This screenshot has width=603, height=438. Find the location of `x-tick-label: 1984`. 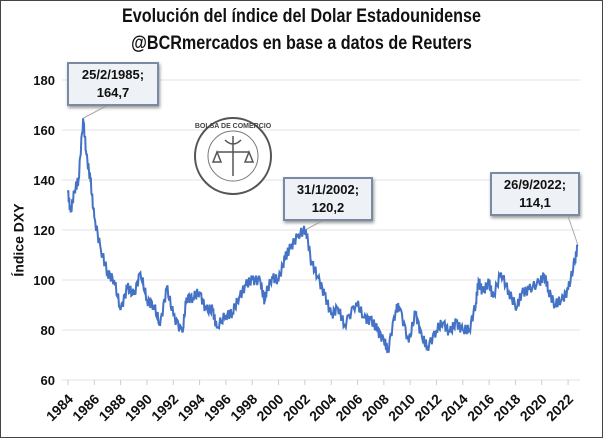

x-tick-label: 1984 is located at coordinates (59, 407).